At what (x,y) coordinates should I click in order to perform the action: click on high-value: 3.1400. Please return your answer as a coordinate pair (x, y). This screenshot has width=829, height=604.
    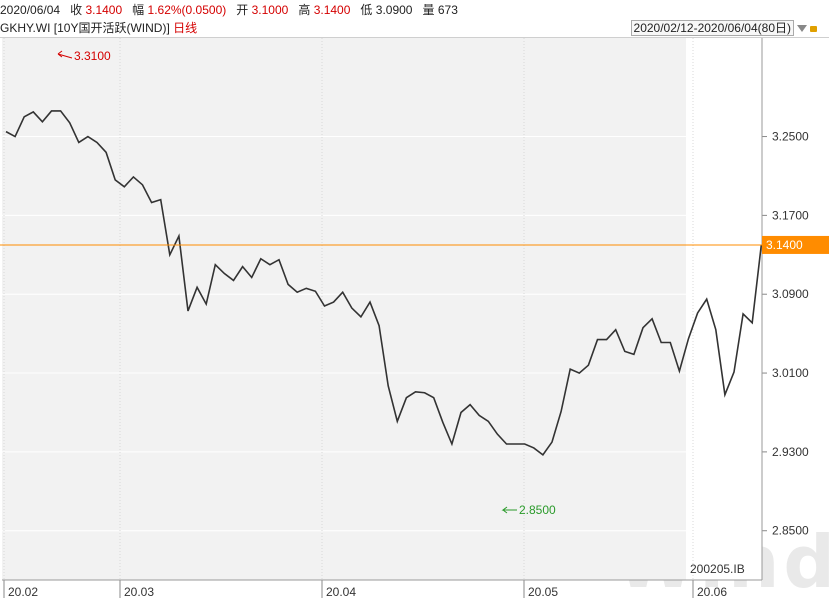
    Looking at the image, I should click on (332, 10).